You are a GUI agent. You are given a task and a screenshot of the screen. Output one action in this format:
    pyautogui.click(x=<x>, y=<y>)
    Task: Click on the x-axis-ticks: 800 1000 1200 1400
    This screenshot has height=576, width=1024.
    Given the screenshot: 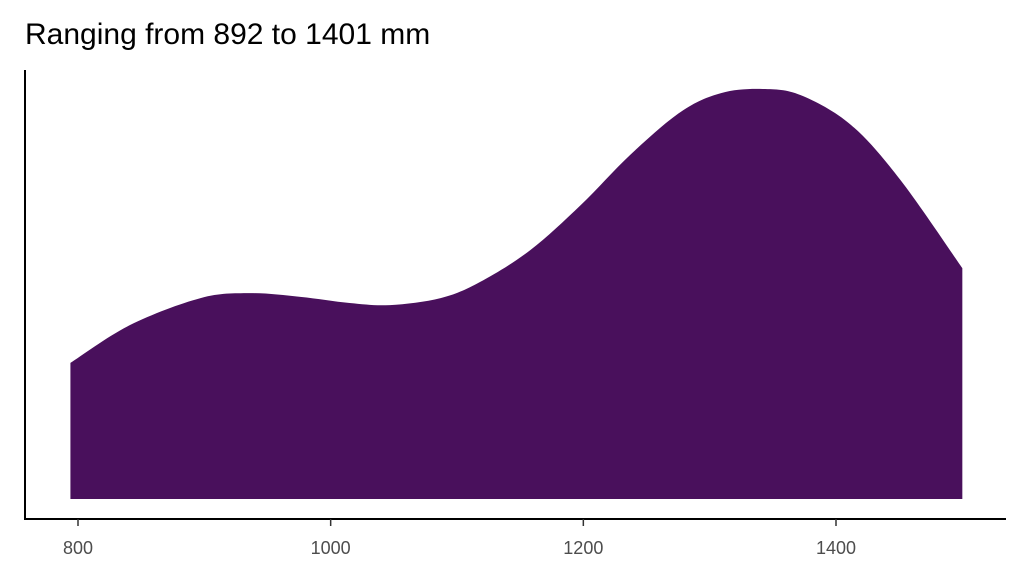 What is the action you would take?
    pyautogui.click(x=459, y=538)
    